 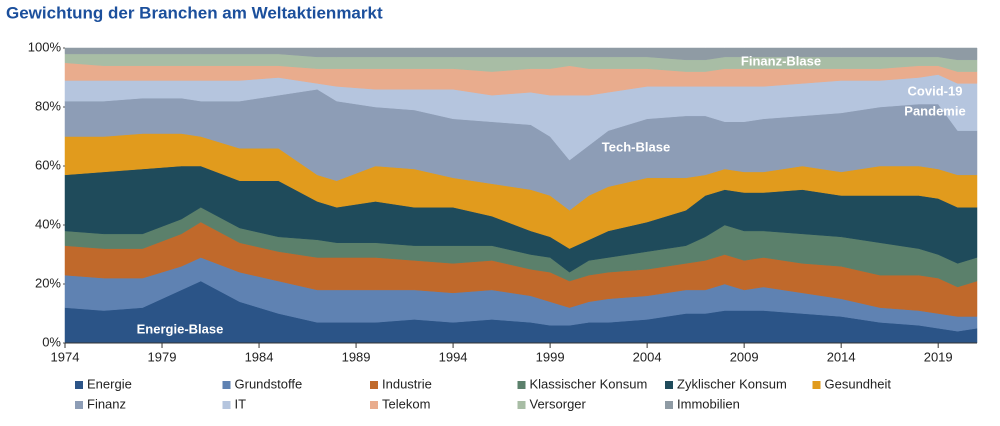 What do you see at coordinates (180, 328) in the screenshot?
I see `annotation: Energie-Blase` at bounding box center [180, 328].